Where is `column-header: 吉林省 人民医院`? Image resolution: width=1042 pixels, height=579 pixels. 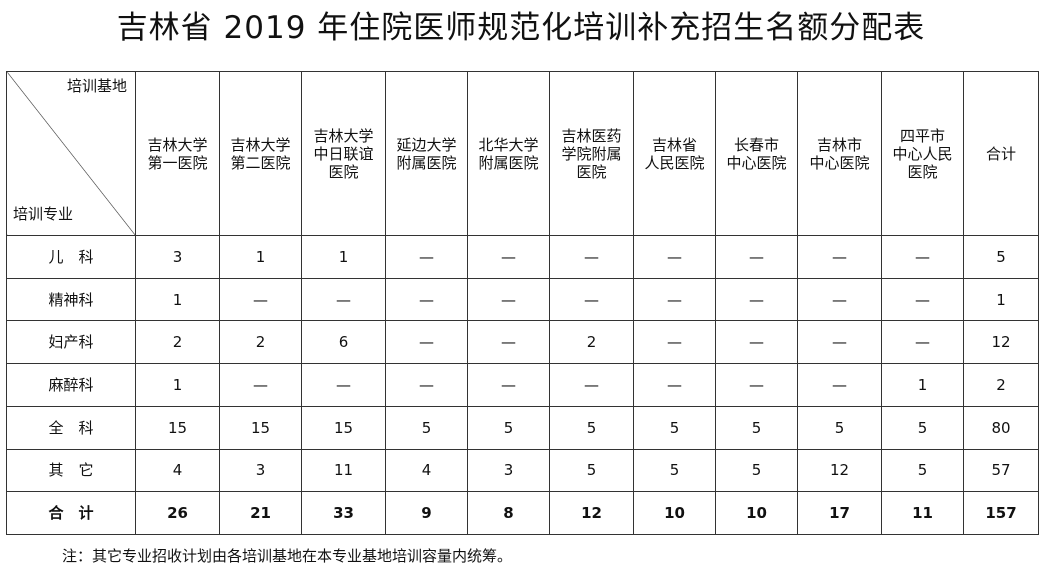
column-header: 吉林省 人民医院 is located at coordinates (674, 153).